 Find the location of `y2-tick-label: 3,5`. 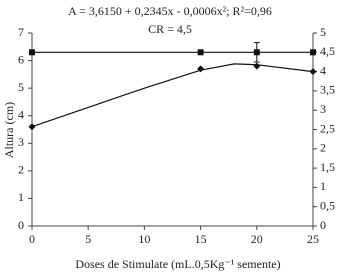

y2-tick-label: 3,5 is located at coordinates (327, 90).